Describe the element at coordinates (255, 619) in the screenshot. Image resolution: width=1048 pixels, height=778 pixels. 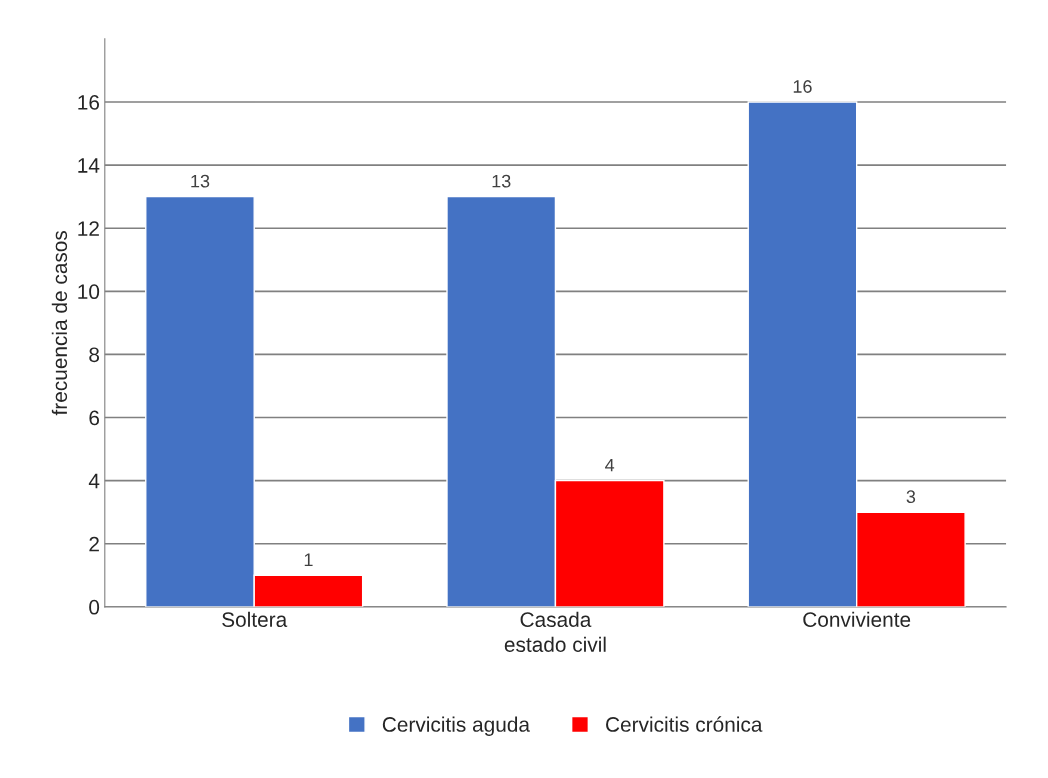
I see `x-tick-label: Soltera` at that location.